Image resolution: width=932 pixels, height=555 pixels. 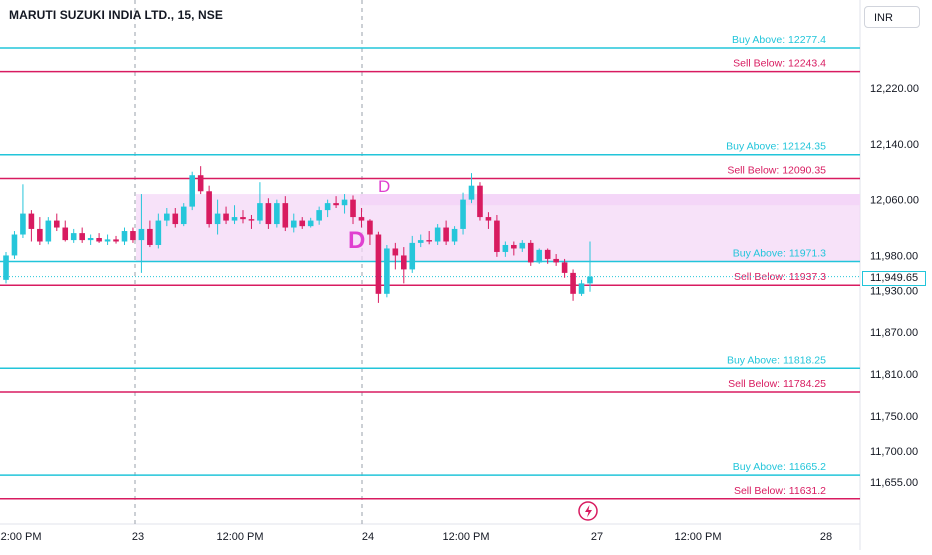 What do you see at coordinates (779, 467) in the screenshot?
I see `buy-level-label: Buy Above: 11665.2` at bounding box center [779, 467].